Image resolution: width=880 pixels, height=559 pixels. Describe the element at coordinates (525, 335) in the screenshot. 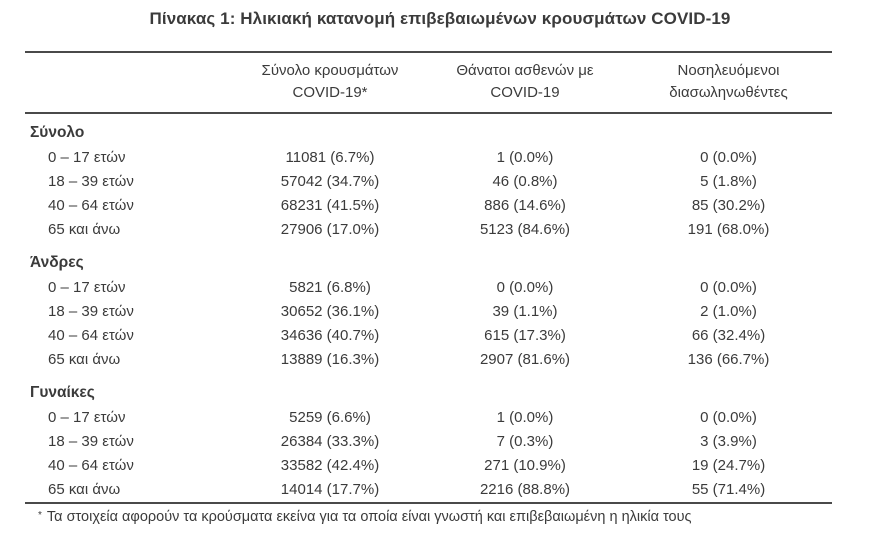

I see `deaths-cell: 615 (17.3%)` at that location.